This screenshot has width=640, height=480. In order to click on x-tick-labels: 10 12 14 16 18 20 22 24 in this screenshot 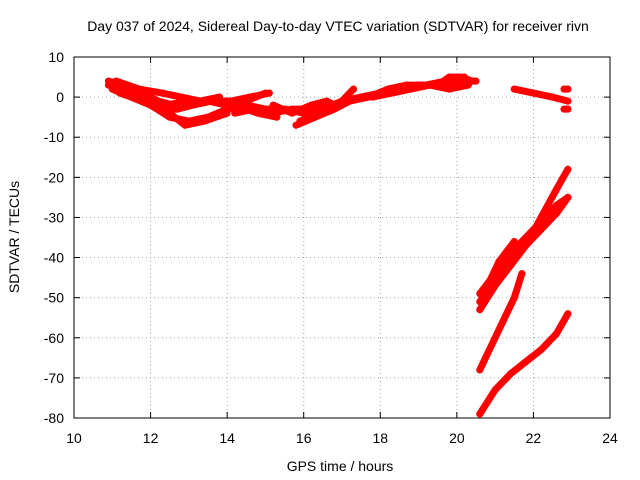, I will do `click(342, 438)`.